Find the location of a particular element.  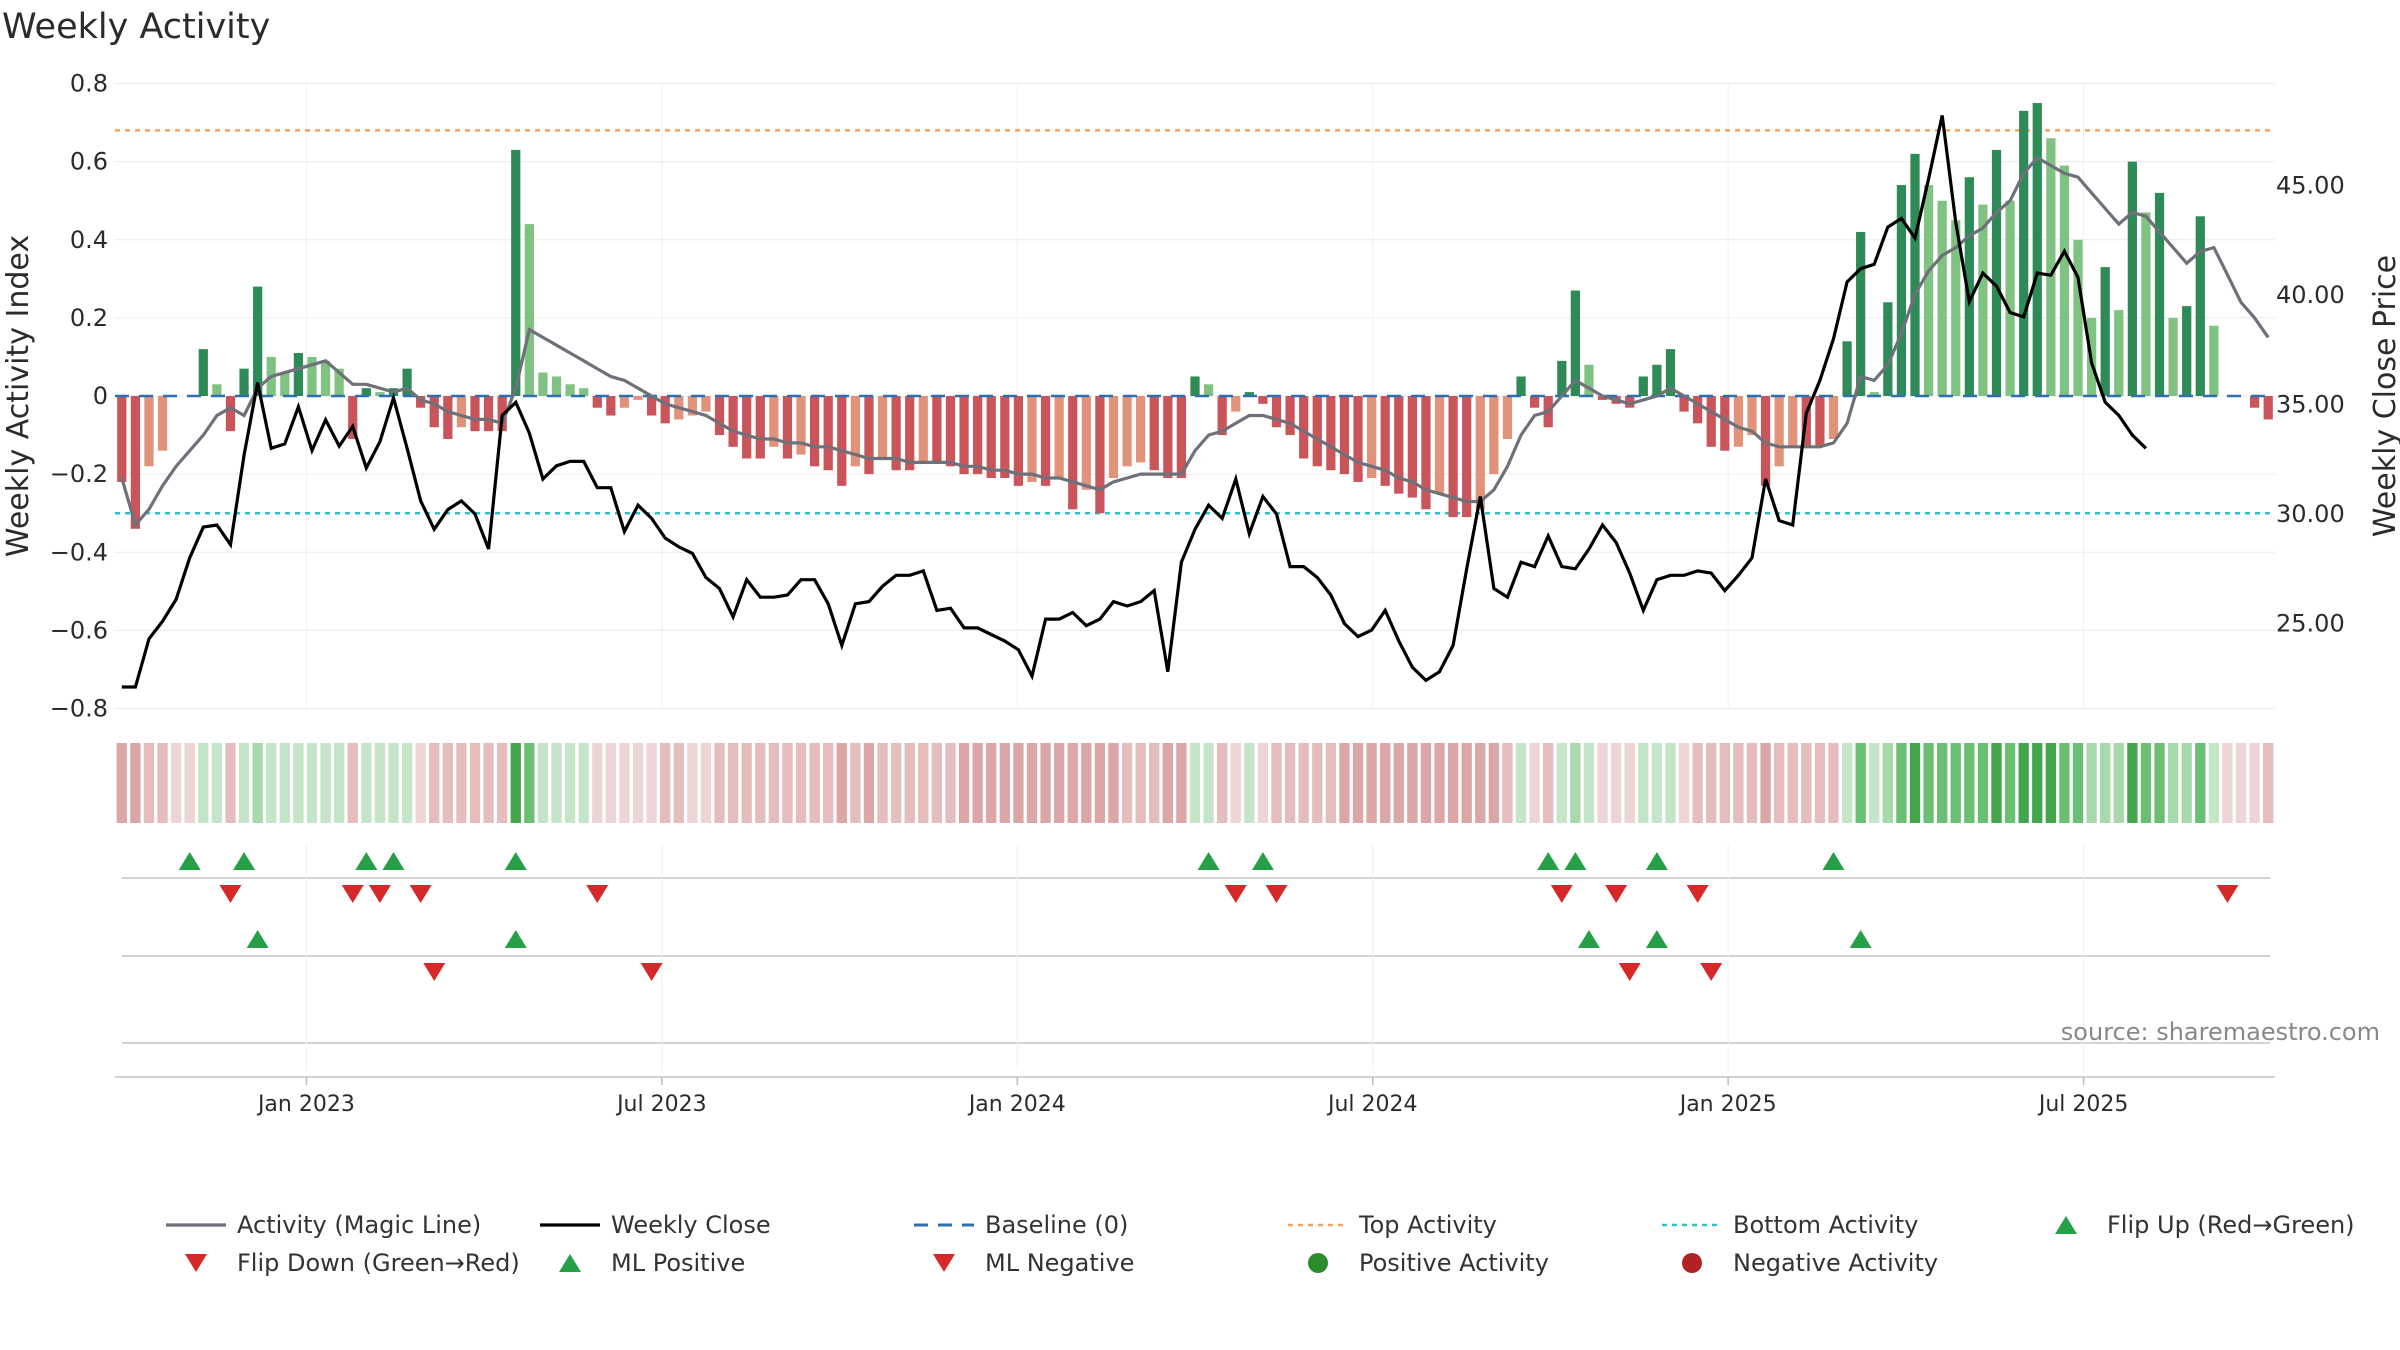

legend-label: Top Activity is located at coordinates (1427, 1225).